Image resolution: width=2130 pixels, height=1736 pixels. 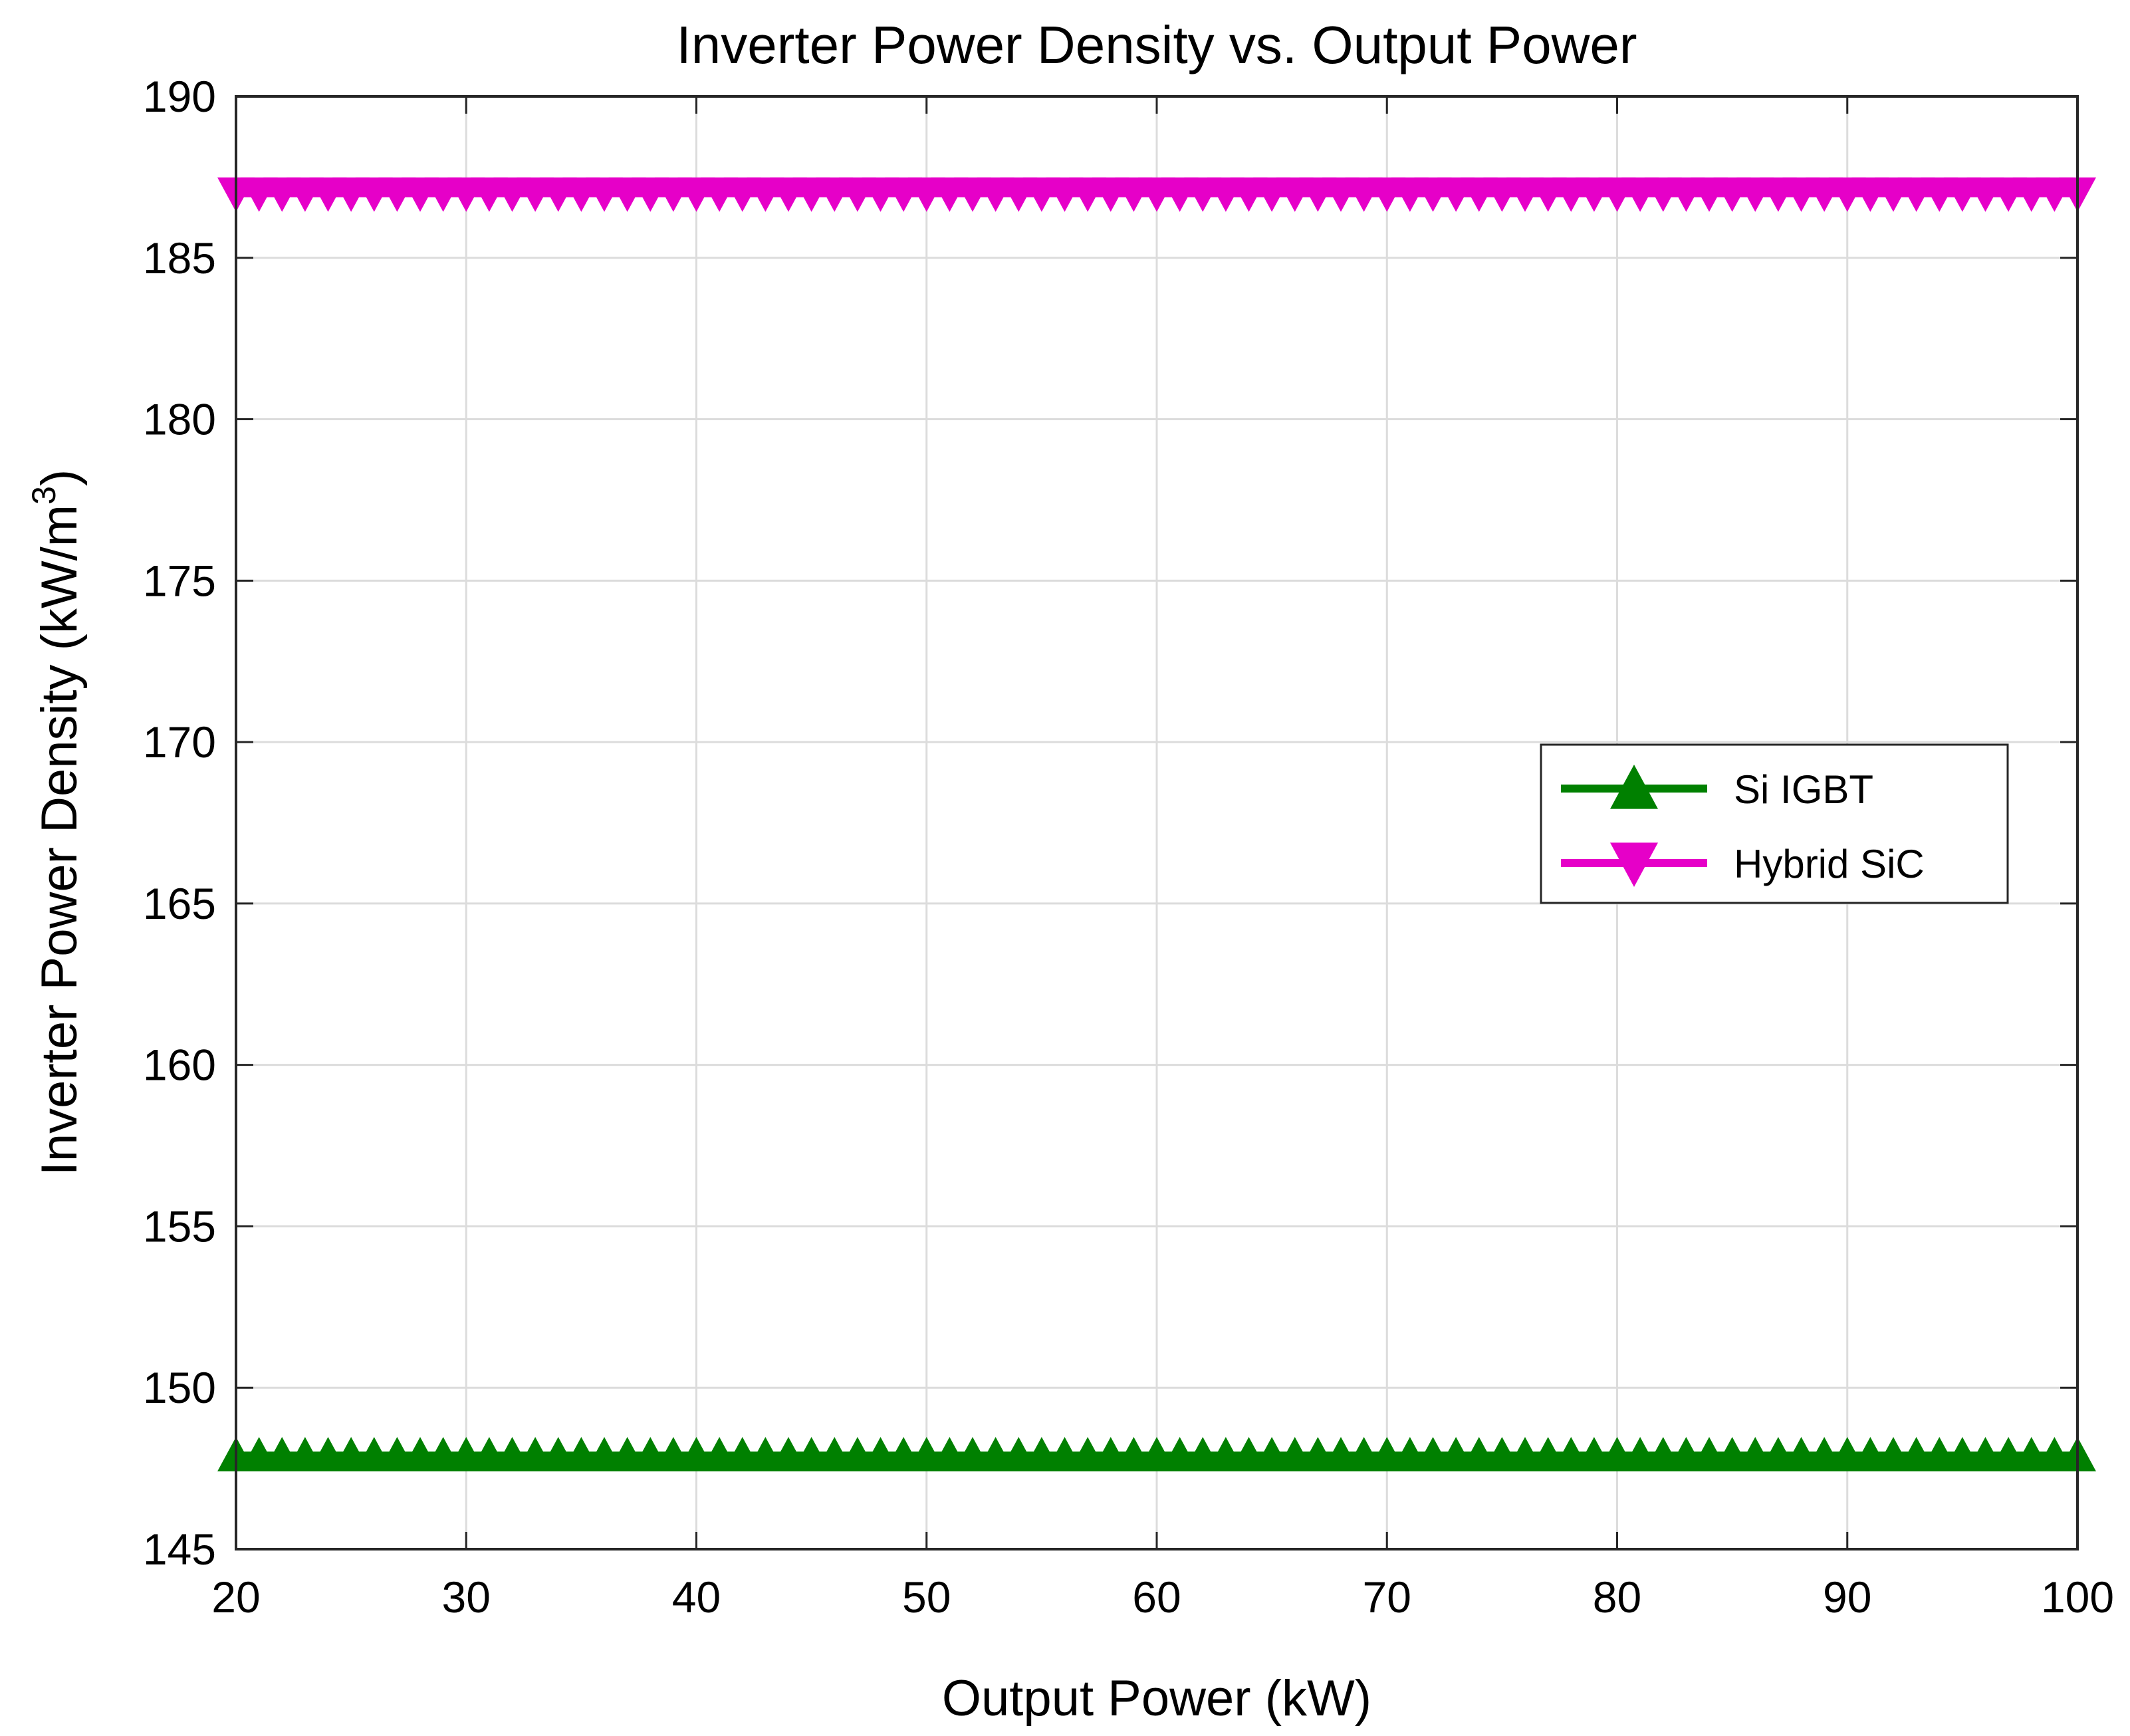 I want to click on legend: Si IGBT Hybrid SiC, so click(x=1774, y=823).